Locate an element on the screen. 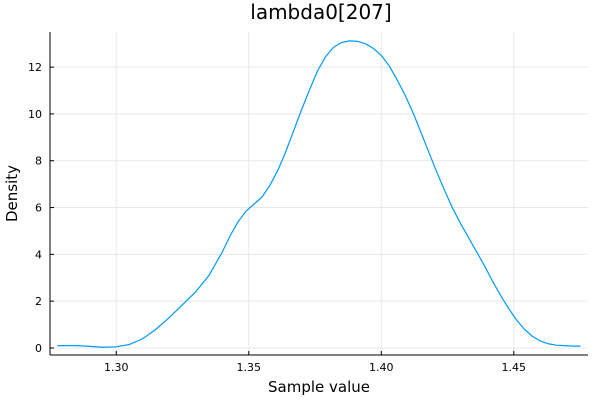 The width and height of the screenshot is (600, 400). y-tick-label: 10 is located at coordinates (35, 114).